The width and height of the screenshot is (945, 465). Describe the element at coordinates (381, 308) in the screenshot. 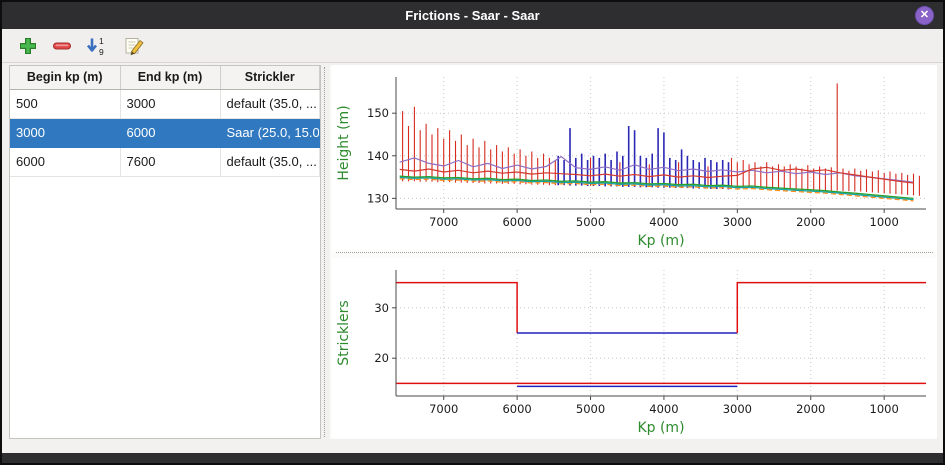

I see `y-tick-label: 30` at that location.